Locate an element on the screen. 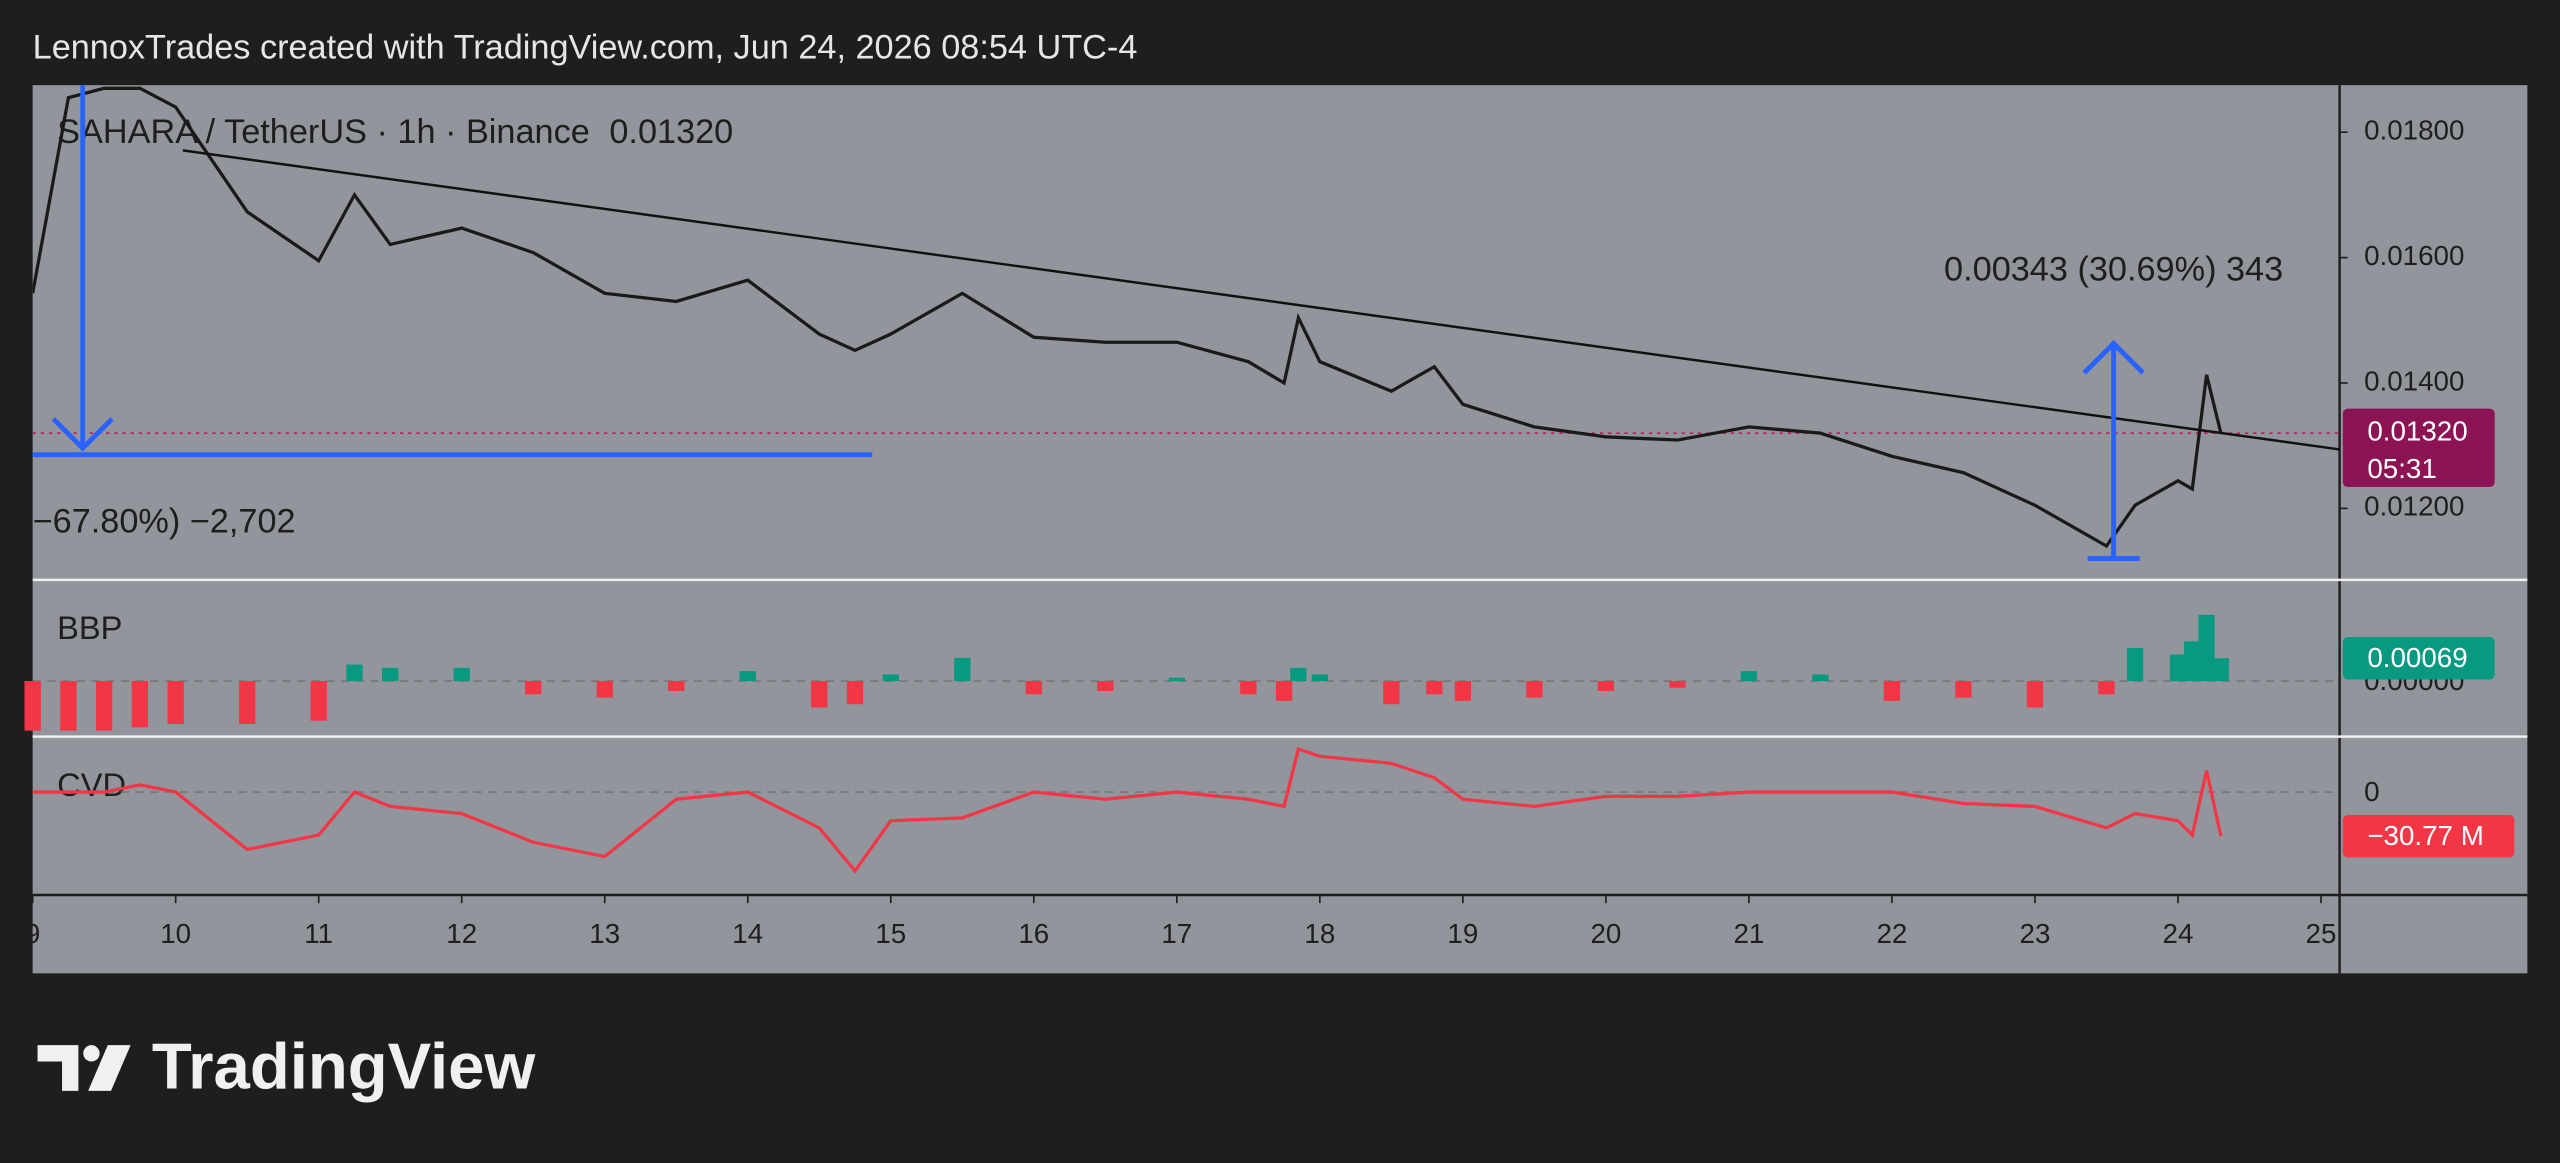  x-tick-label: 10 is located at coordinates (175, 933).